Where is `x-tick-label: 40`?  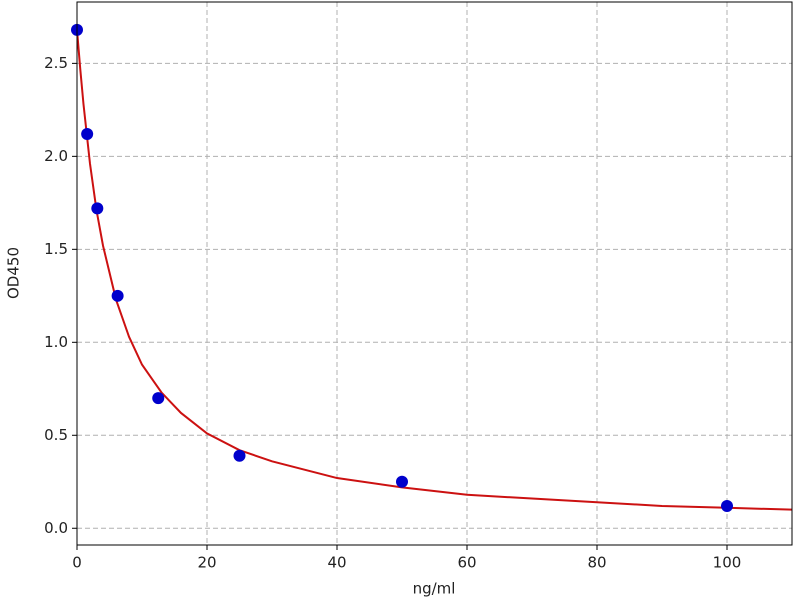
x-tick-label: 40 is located at coordinates (336, 563).